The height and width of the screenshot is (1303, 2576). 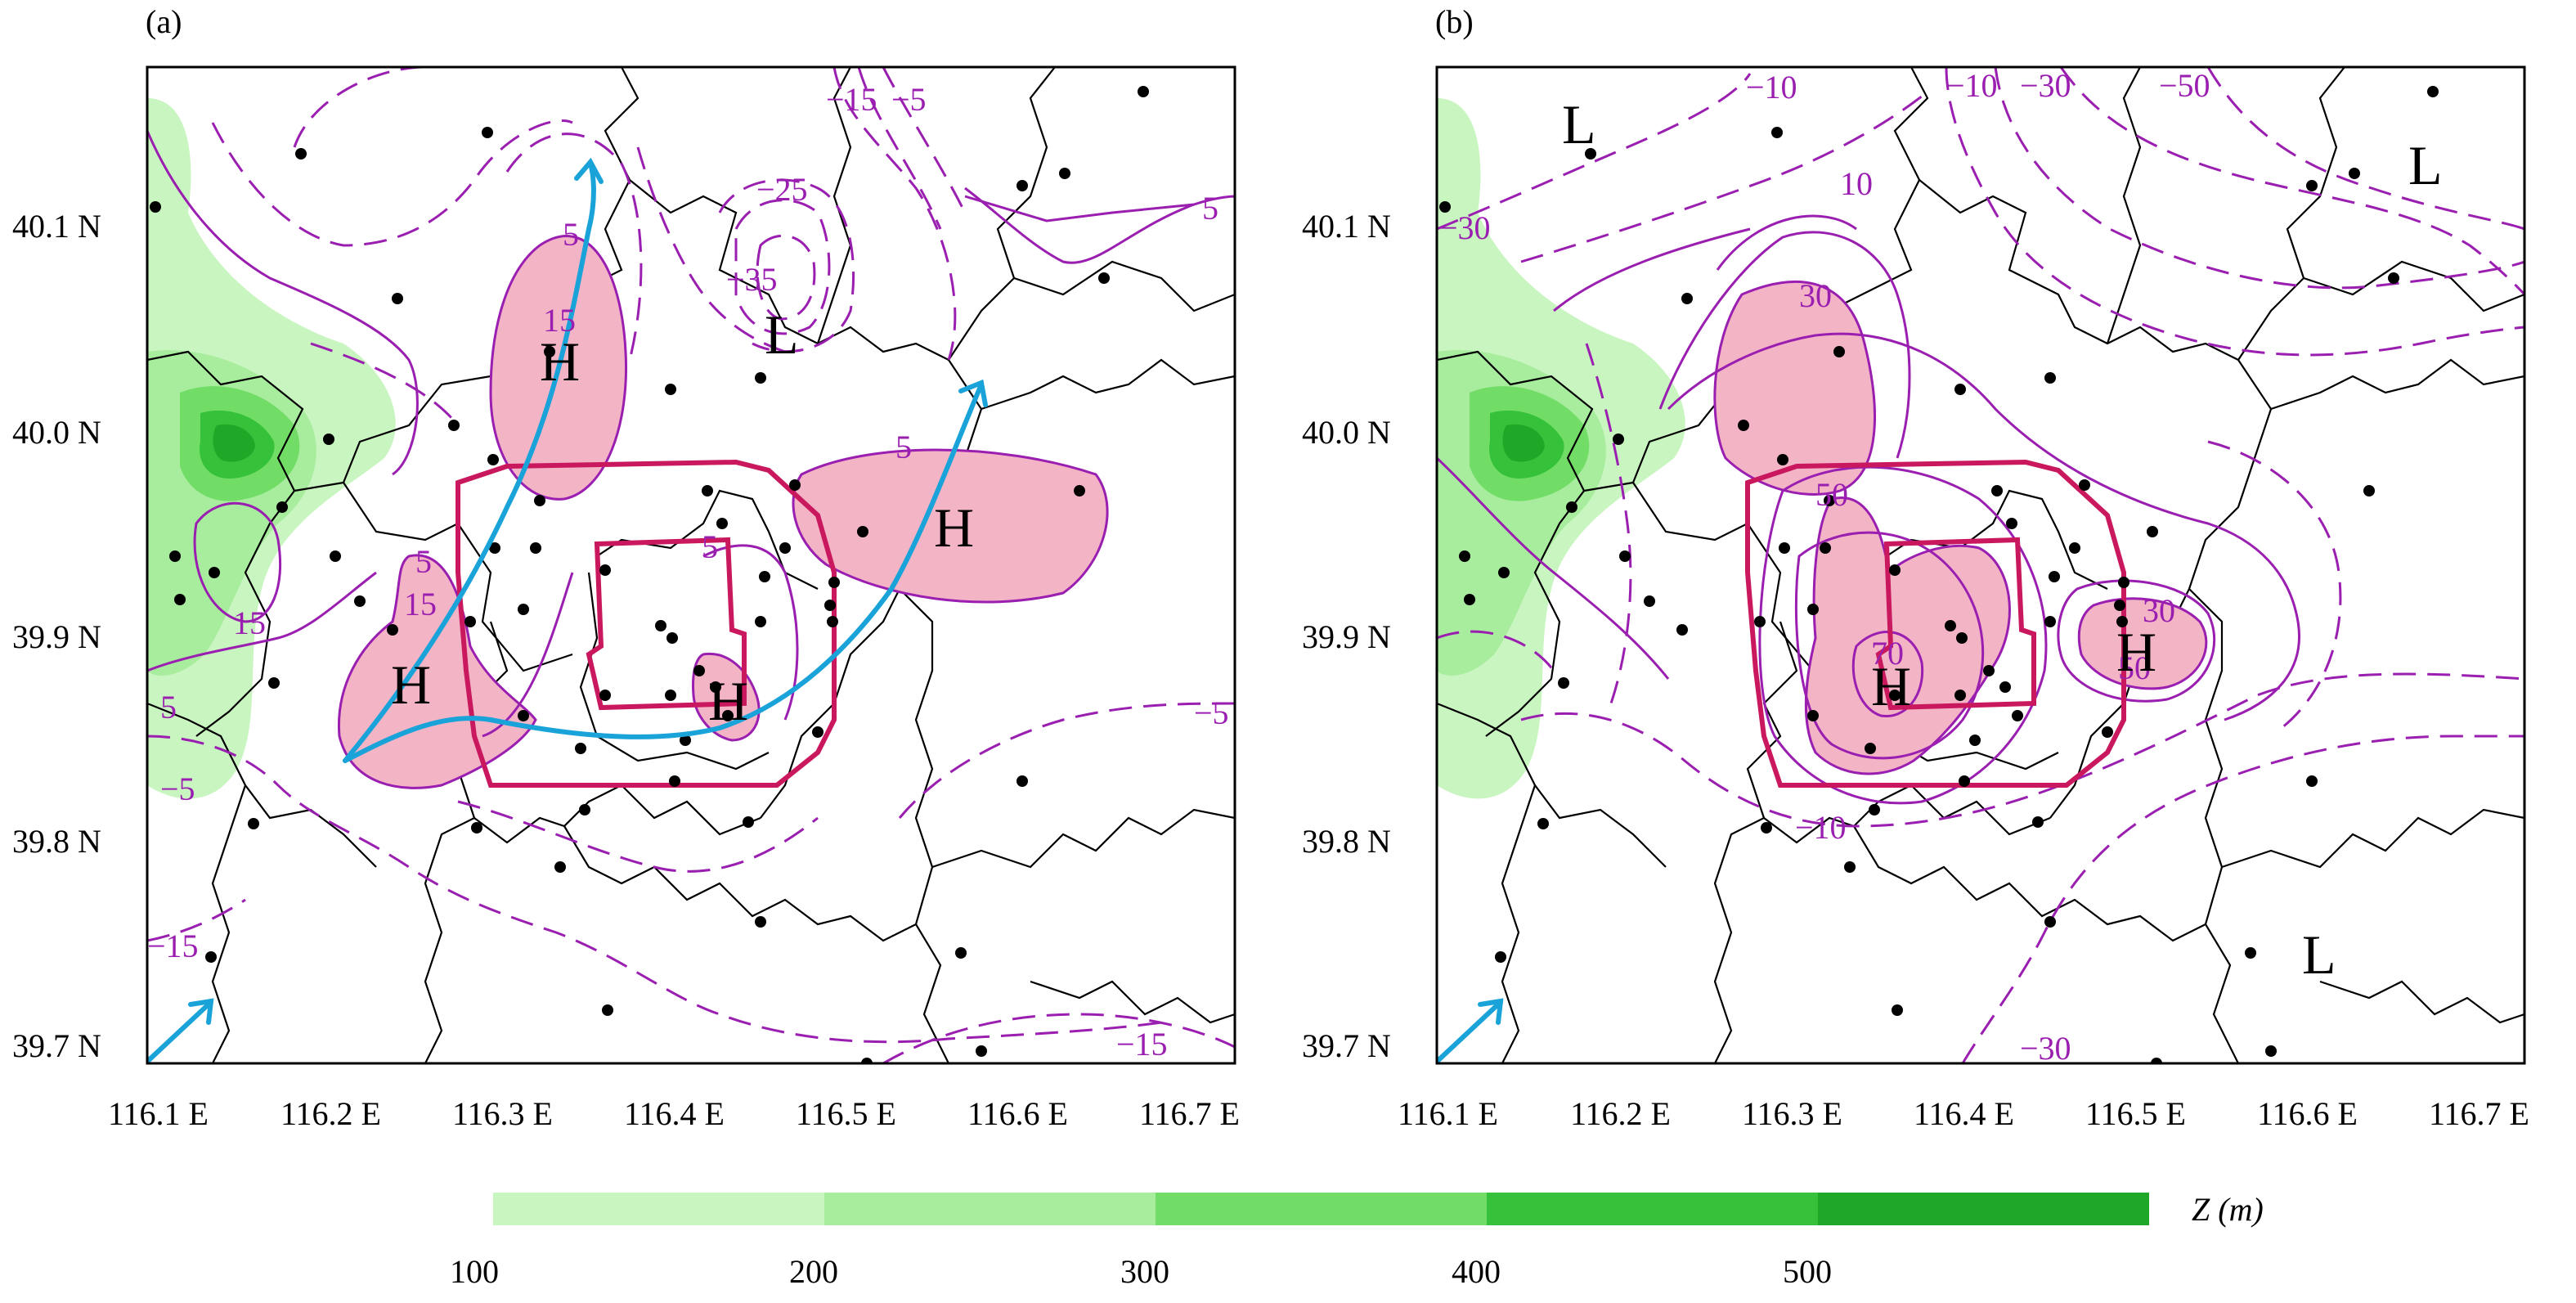 What do you see at coordinates (1936, 623) in the screenshot?
I see `ring-roads-b` at bounding box center [1936, 623].